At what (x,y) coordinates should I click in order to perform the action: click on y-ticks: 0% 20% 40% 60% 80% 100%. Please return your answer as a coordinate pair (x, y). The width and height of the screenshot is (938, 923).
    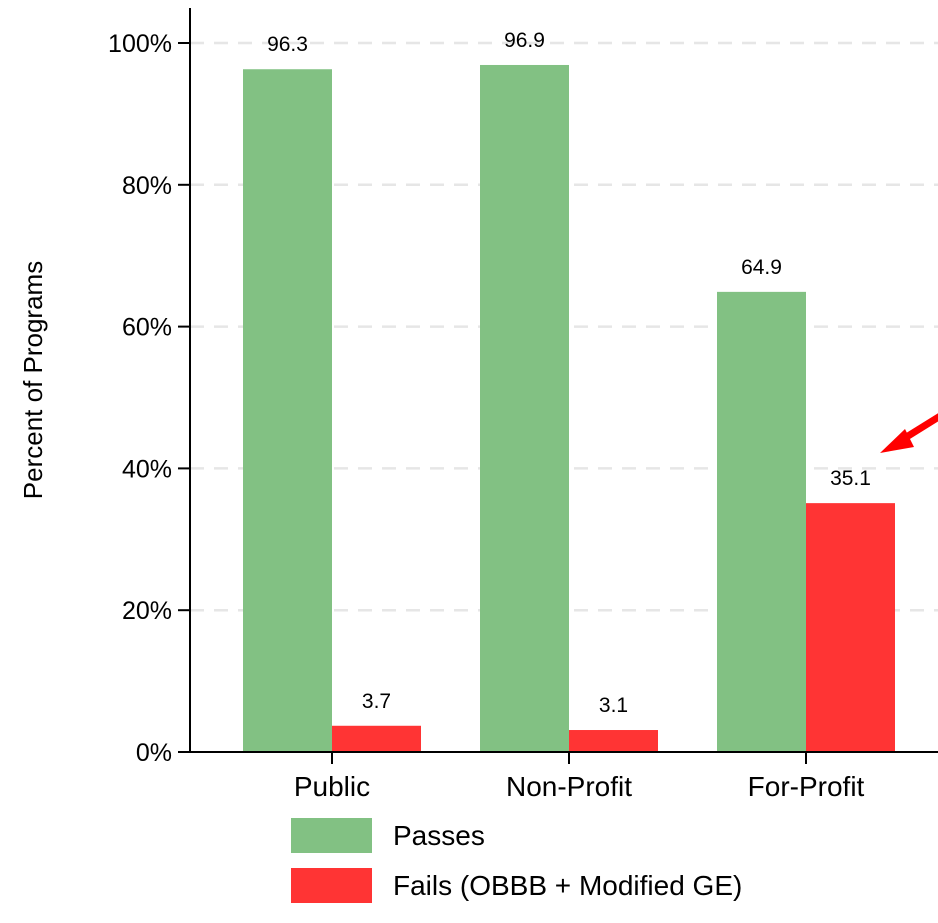
    Looking at the image, I should click on (149, 398).